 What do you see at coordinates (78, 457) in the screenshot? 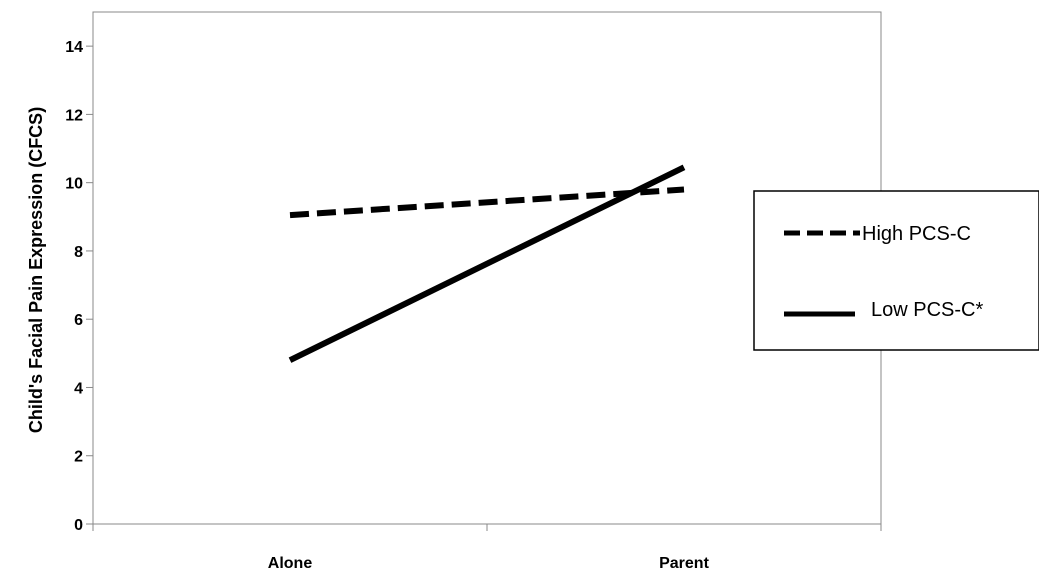
I see `y-tick-label: 2` at bounding box center [78, 457].